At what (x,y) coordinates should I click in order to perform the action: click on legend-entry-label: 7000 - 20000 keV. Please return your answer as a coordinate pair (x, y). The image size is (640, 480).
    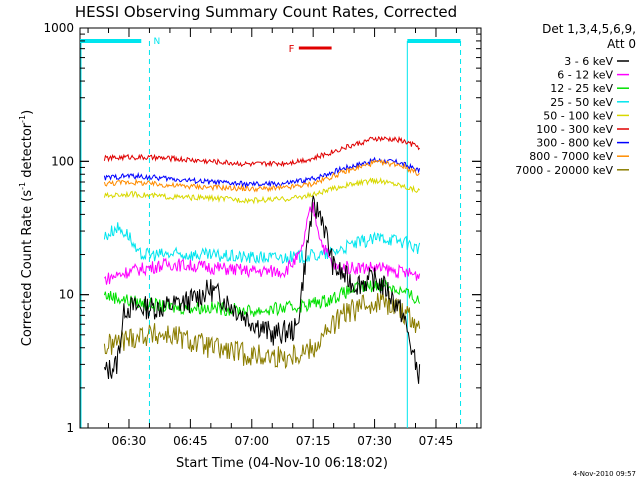
    Looking at the image, I should click on (564, 170).